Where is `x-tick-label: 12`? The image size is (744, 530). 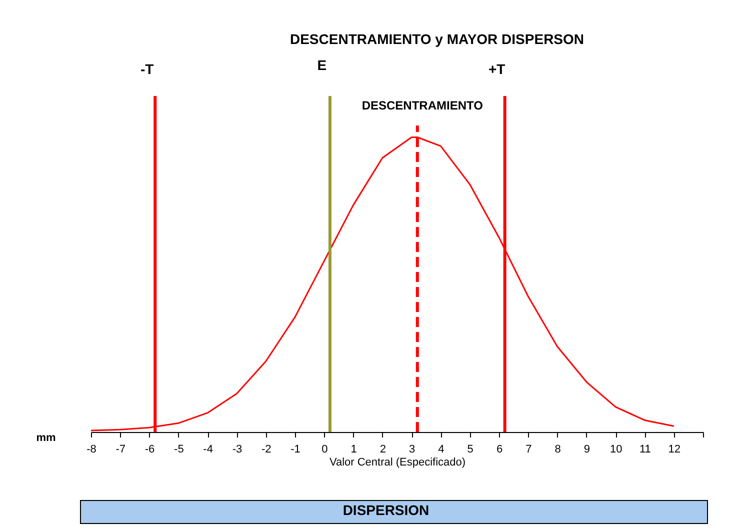 x-tick-label: 12 is located at coordinates (674, 450).